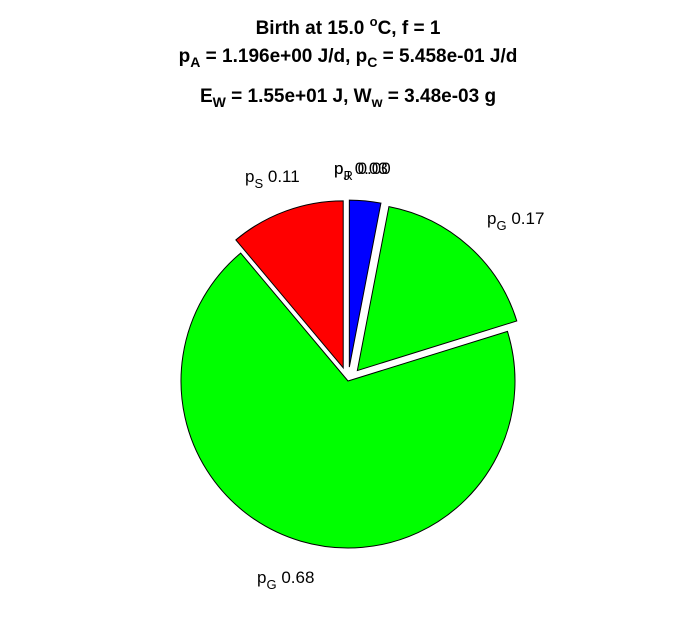  What do you see at coordinates (206, 96) in the screenshot?
I see `title-text: E` at bounding box center [206, 96].